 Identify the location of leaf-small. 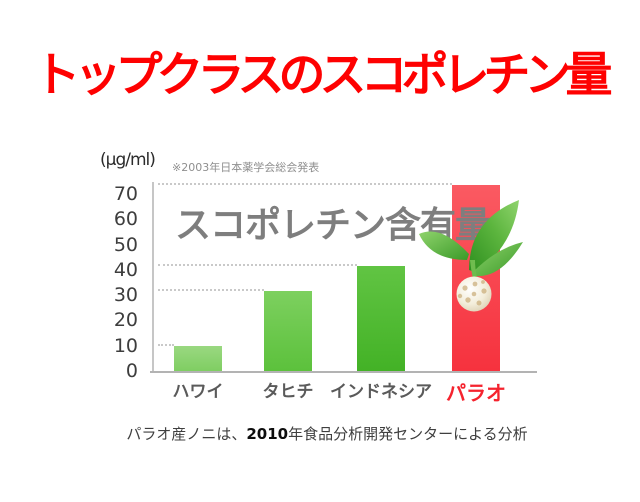
(498, 259).